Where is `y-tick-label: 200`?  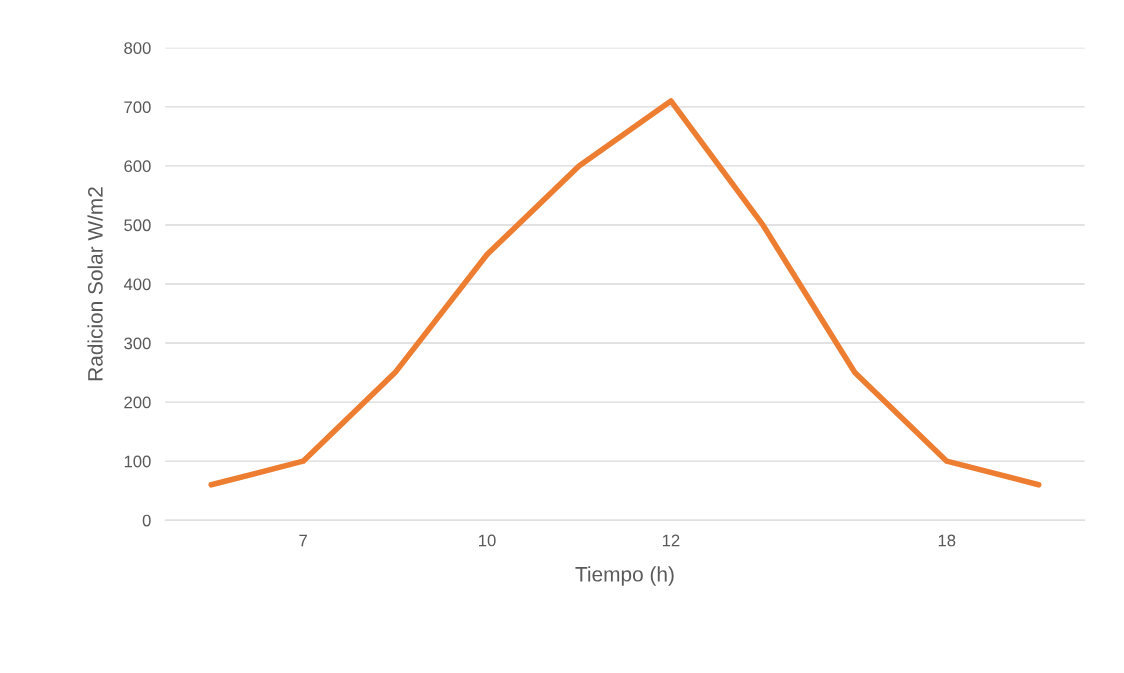
y-tick-label: 200 is located at coordinates (137, 402).